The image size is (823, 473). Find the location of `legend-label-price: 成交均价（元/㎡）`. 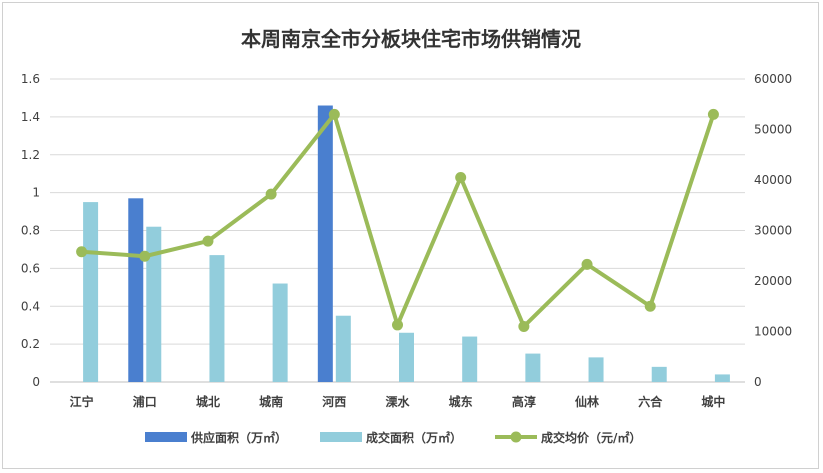

legend-label-price: 成交均价（元/㎡） is located at coordinates (591, 437).